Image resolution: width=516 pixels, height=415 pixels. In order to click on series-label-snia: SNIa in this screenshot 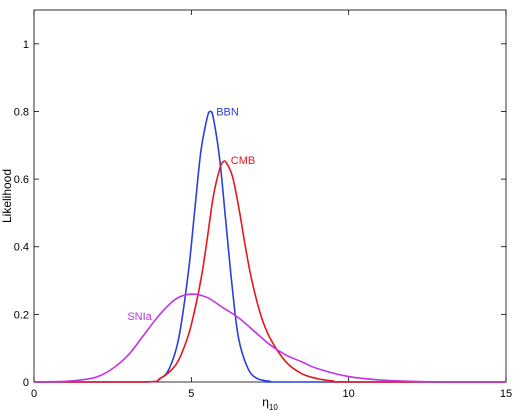, I will do `click(139, 317)`.